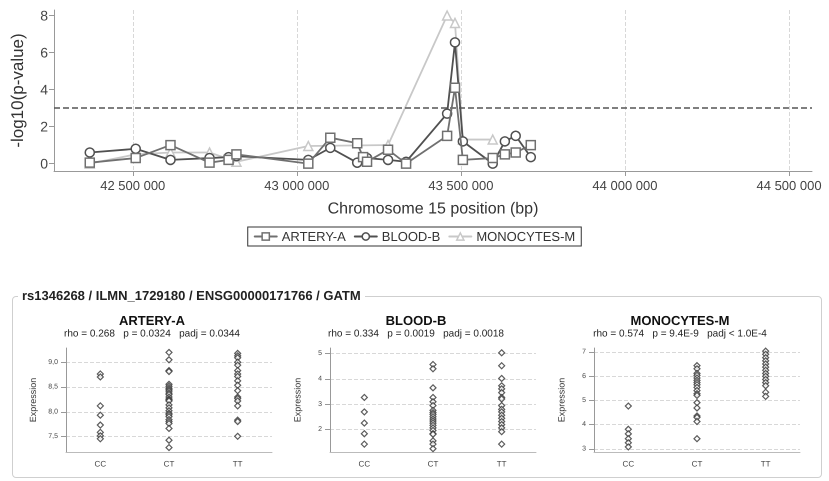 The image size is (829, 481). What do you see at coordinates (44, 52) in the screenshot?
I see `y-tick-label: 6` at bounding box center [44, 52].